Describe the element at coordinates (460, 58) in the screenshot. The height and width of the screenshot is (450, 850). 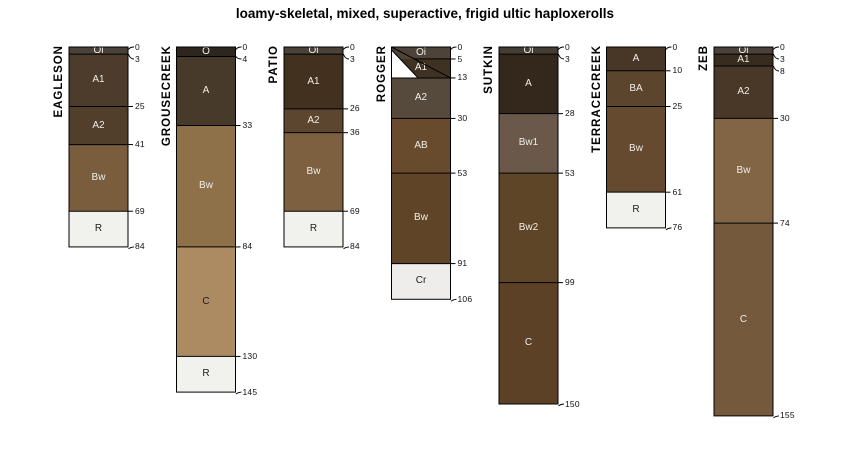
I see `depth-tick-label: 5` at that location.